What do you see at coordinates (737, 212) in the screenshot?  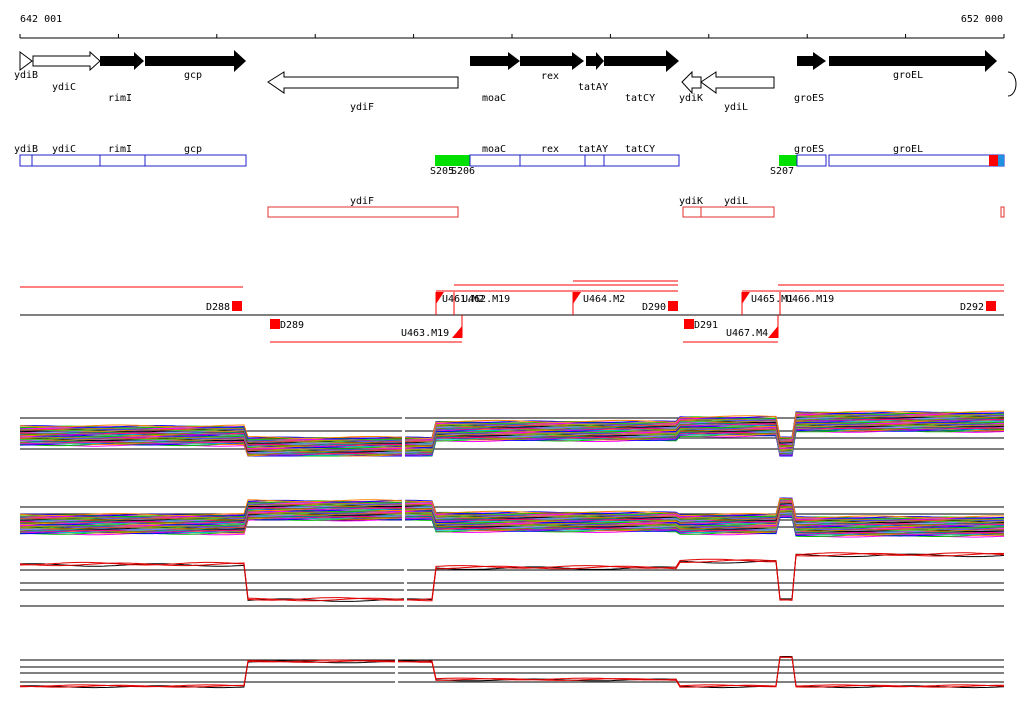 I see `box-ydiL` at bounding box center [737, 212].